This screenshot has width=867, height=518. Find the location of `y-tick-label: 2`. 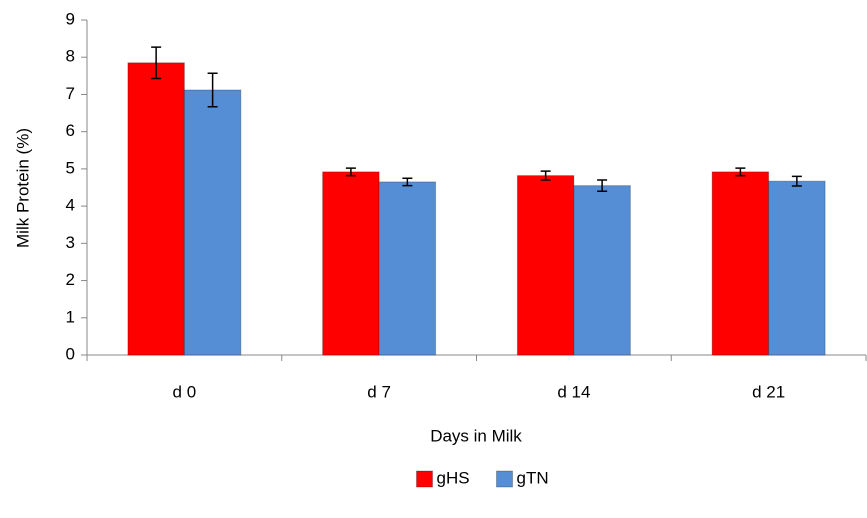

y-tick-label: 2 is located at coordinates (70, 279).